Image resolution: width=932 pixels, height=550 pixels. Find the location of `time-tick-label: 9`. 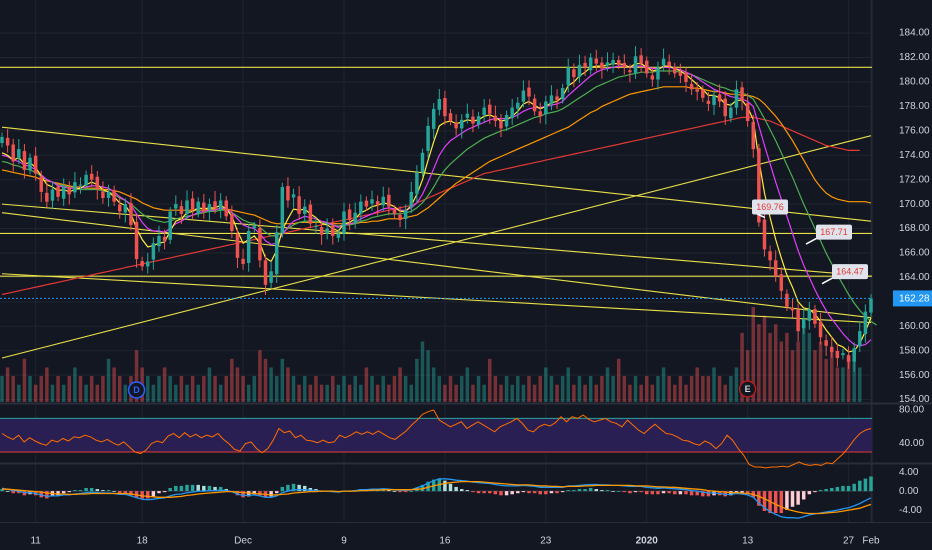

time-tick-label: 9 is located at coordinates (344, 541).